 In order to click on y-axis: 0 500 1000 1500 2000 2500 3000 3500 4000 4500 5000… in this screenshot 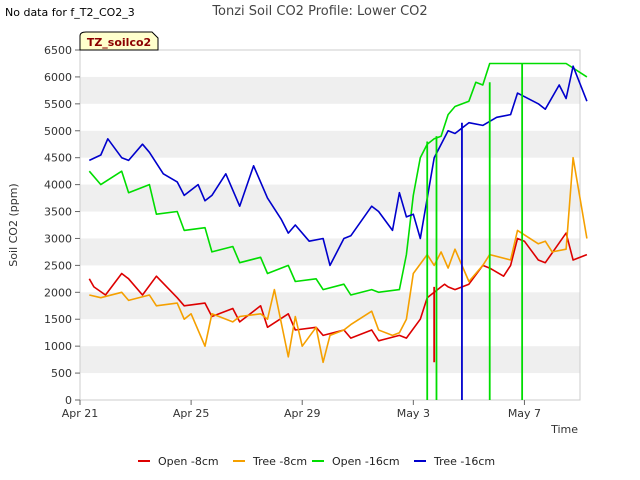, I will do `click(62, 225)`.